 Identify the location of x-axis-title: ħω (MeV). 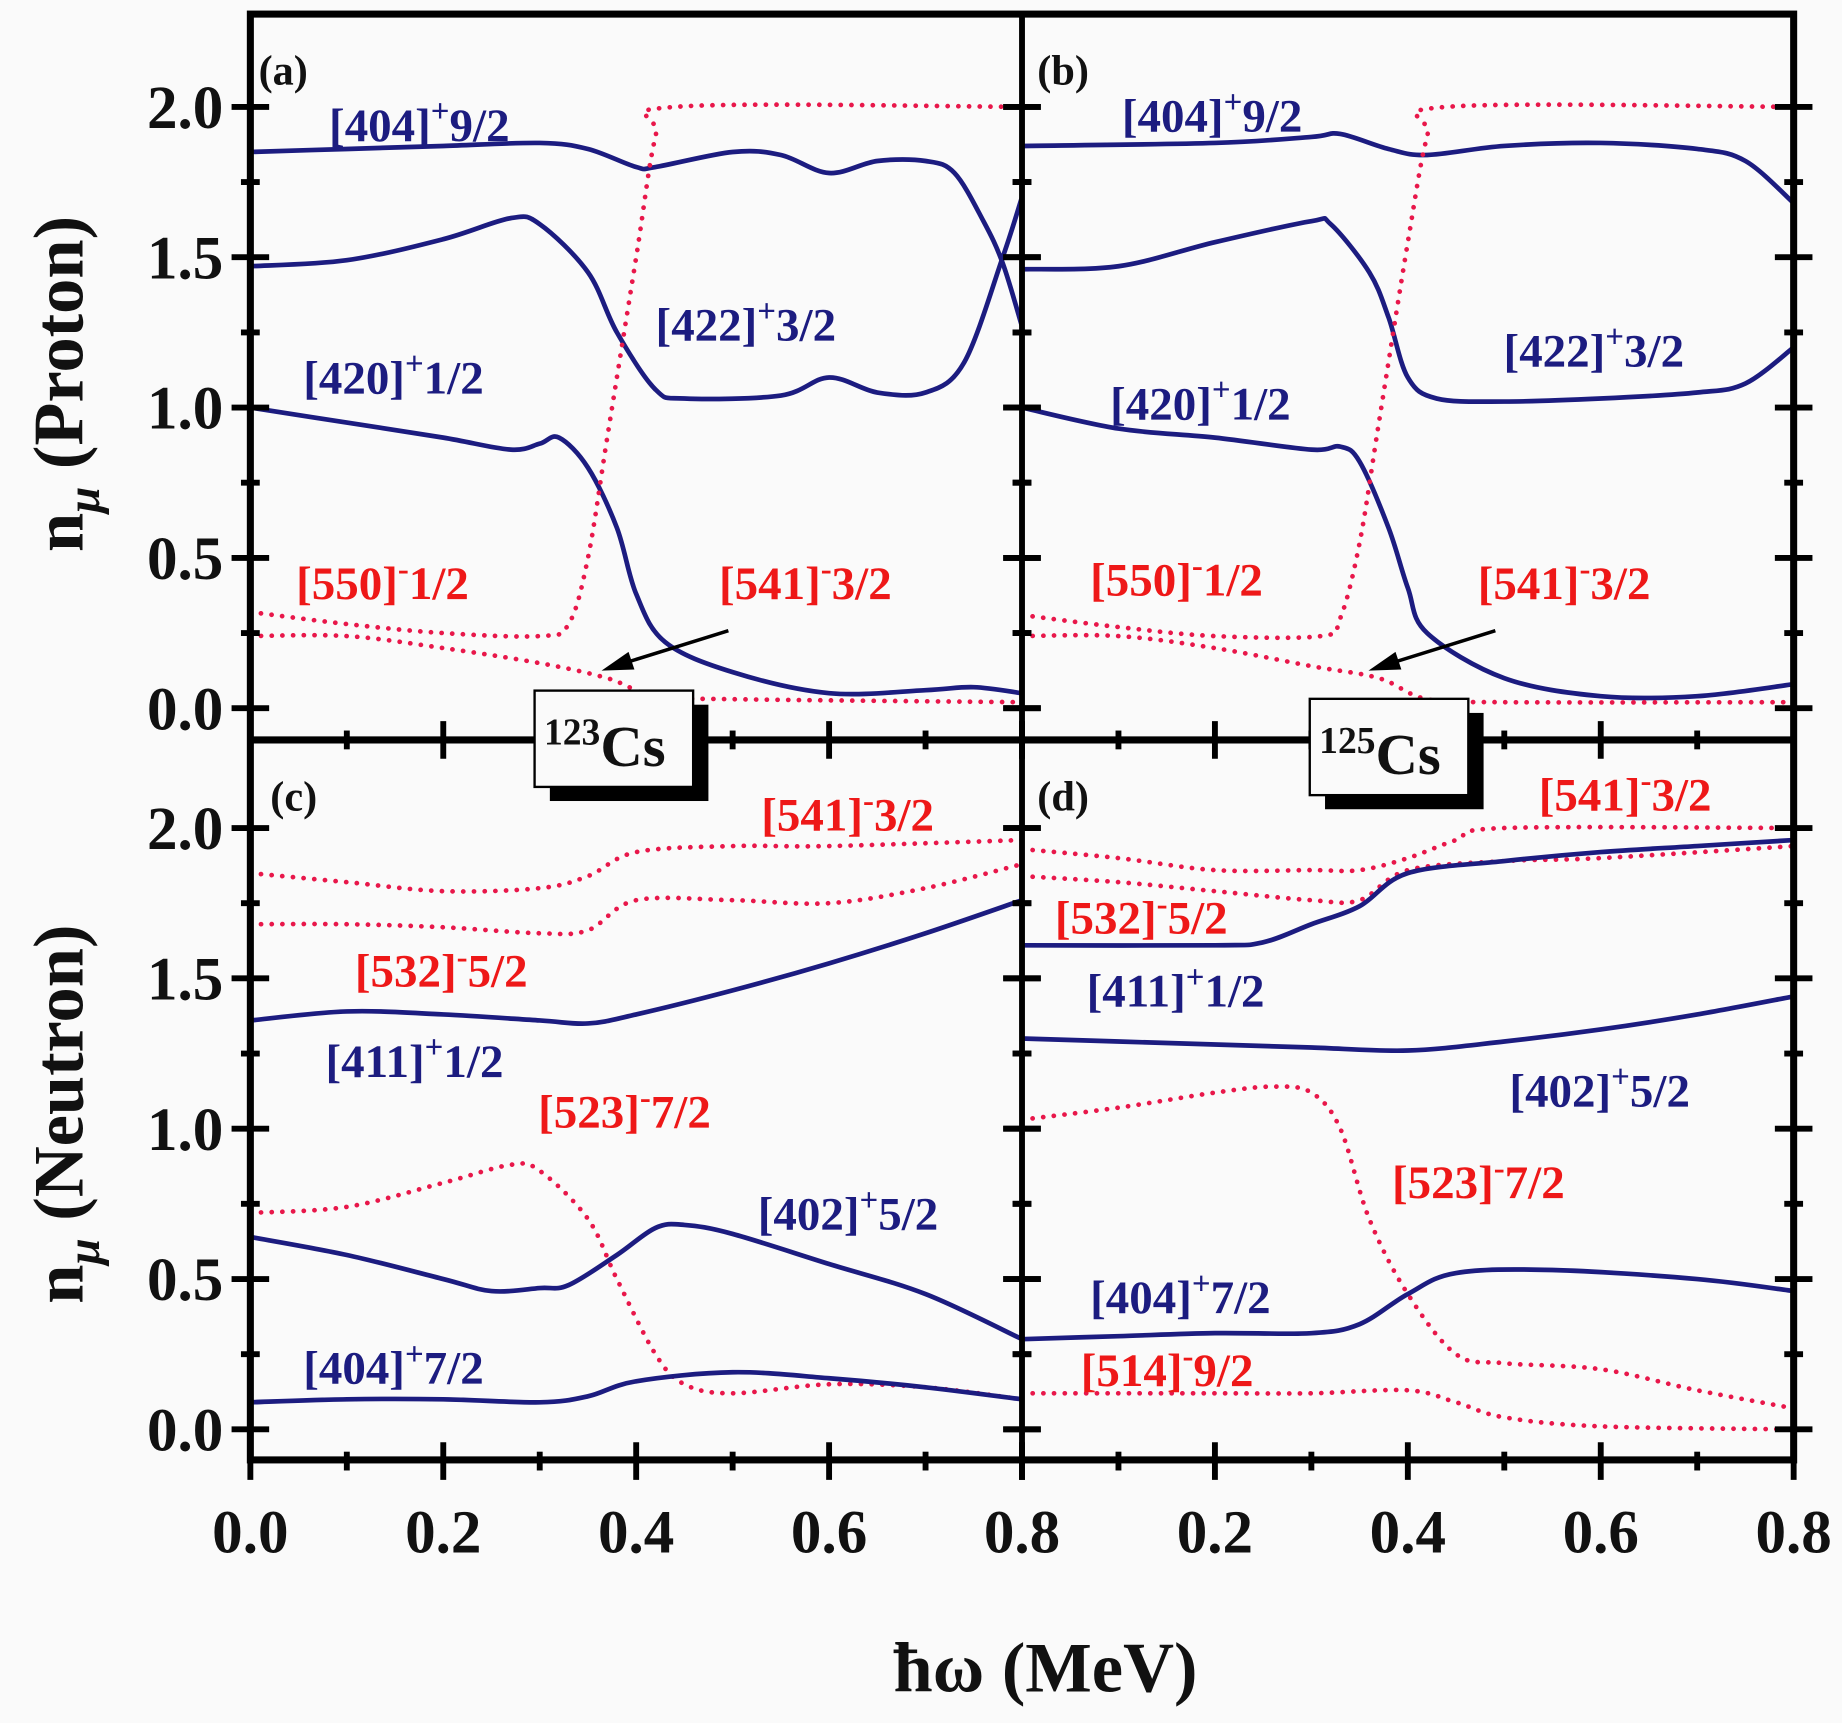
(1046, 1668).